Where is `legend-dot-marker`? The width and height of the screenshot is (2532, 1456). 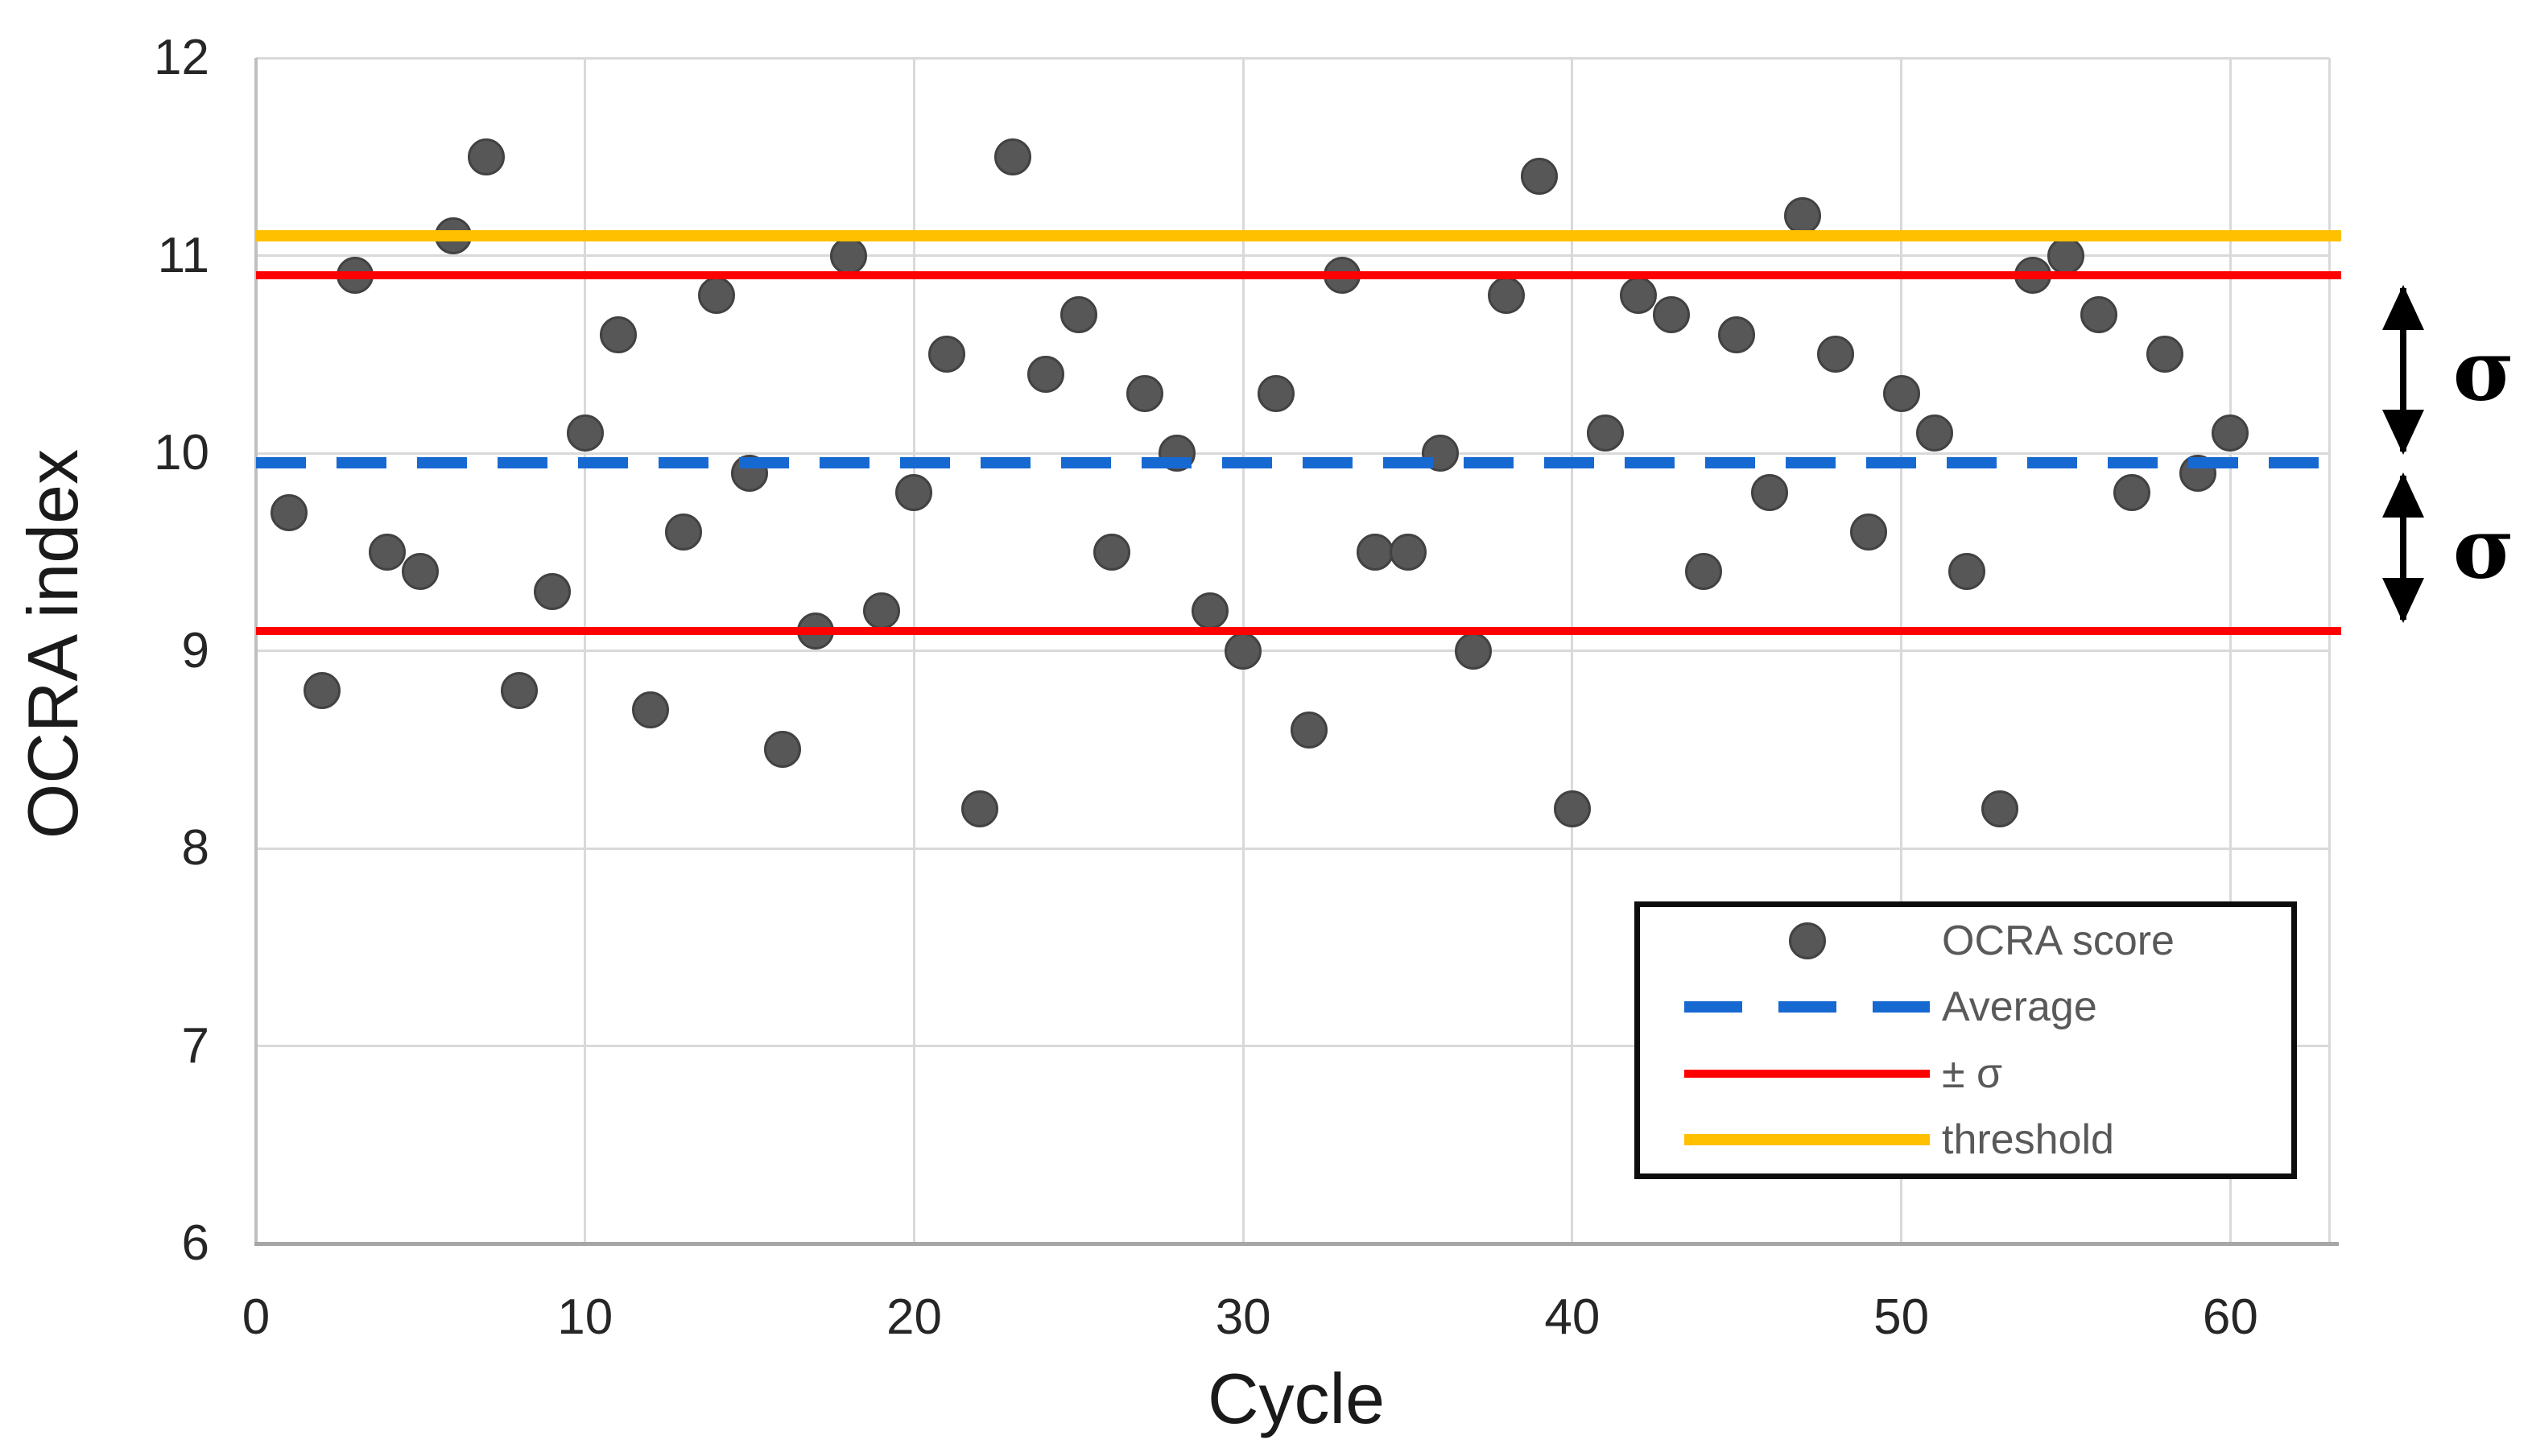
legend-dot-marker is located at coordinates (1807, 941).